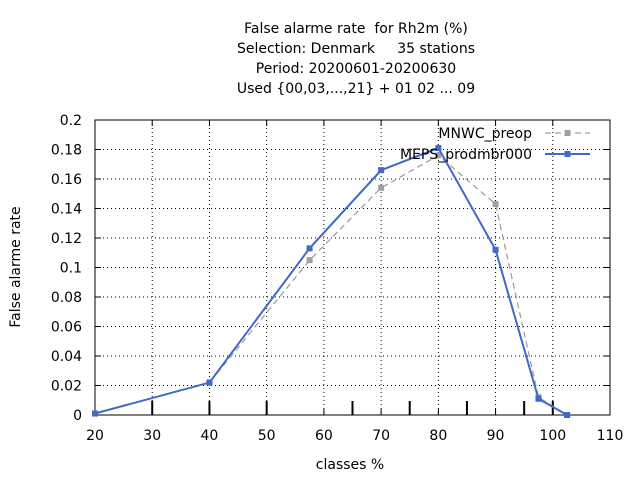 This screenshot has height=480, width=640. What do you see at coordinates (496, 436) in the screenshot?
I see `x-tick-label: 90` at bounding box center [496, 436].